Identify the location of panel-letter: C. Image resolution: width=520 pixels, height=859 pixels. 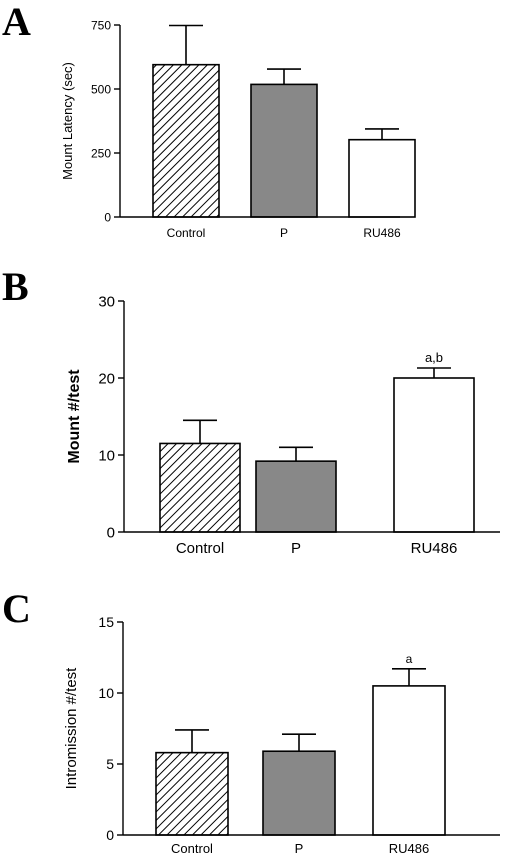
(16, 608).